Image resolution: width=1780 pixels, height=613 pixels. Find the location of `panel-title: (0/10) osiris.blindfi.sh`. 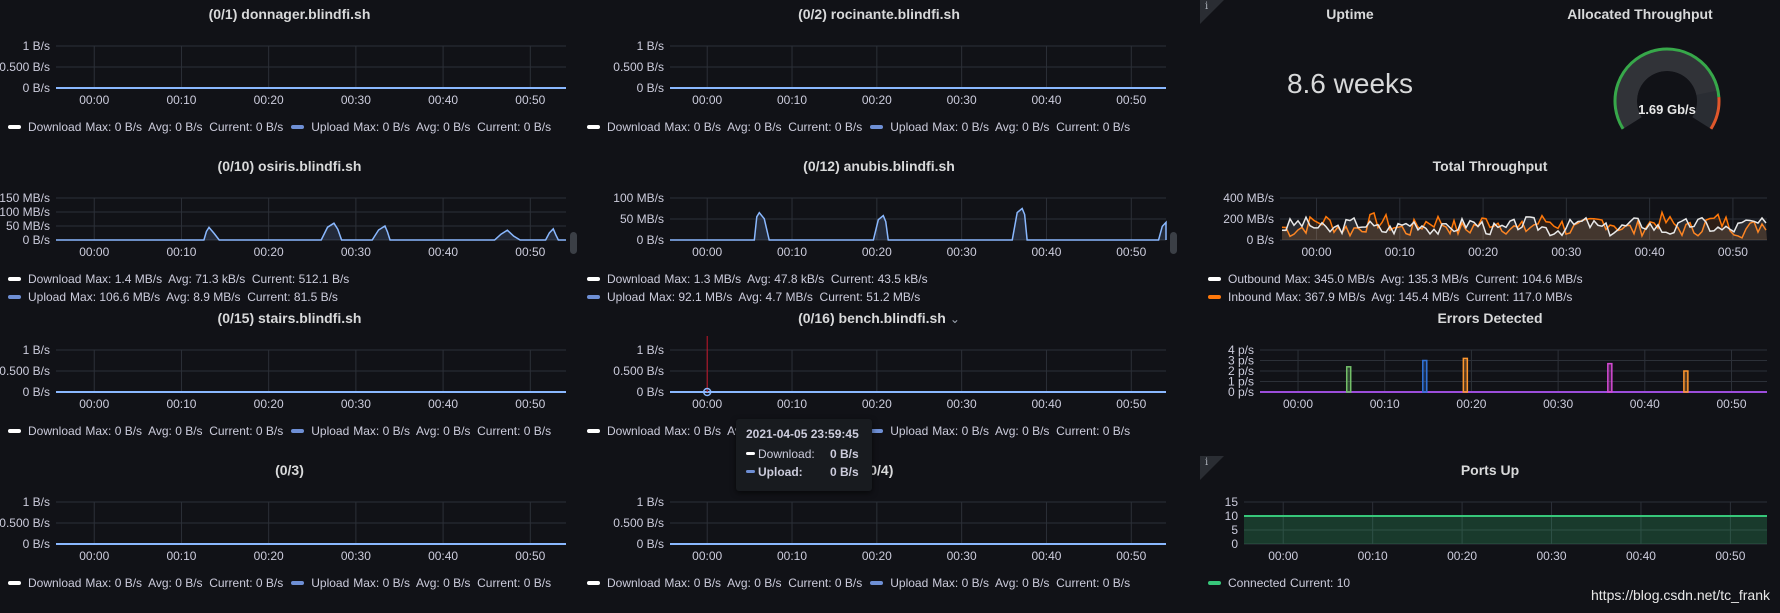

panel-title: (0/10) osiris.blindfi.sh is located at coordinates (289, 166).